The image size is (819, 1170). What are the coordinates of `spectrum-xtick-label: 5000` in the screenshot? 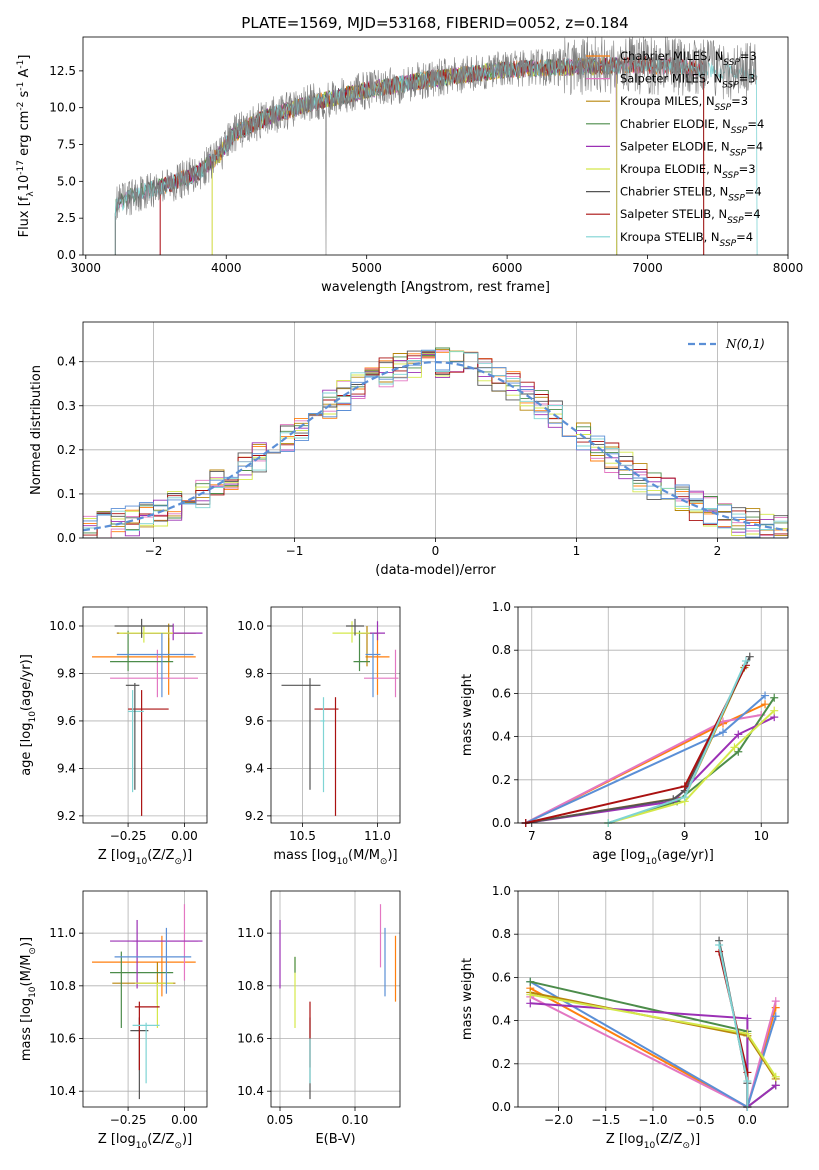 It's located at (366, 268).